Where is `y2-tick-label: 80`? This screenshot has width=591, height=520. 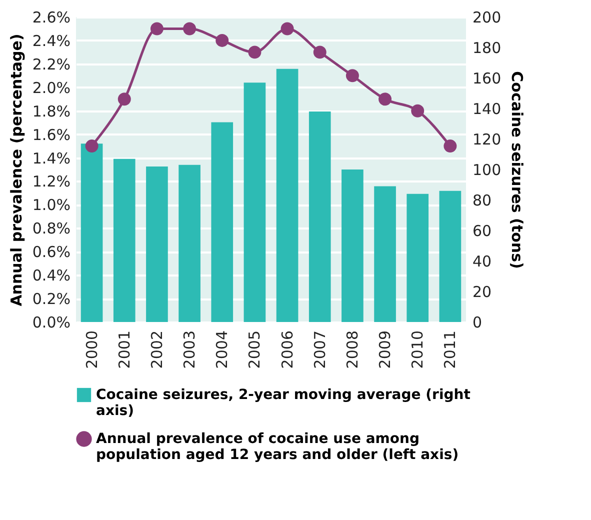 y2-tick-label: 80 is located at coordinates (482, 201).